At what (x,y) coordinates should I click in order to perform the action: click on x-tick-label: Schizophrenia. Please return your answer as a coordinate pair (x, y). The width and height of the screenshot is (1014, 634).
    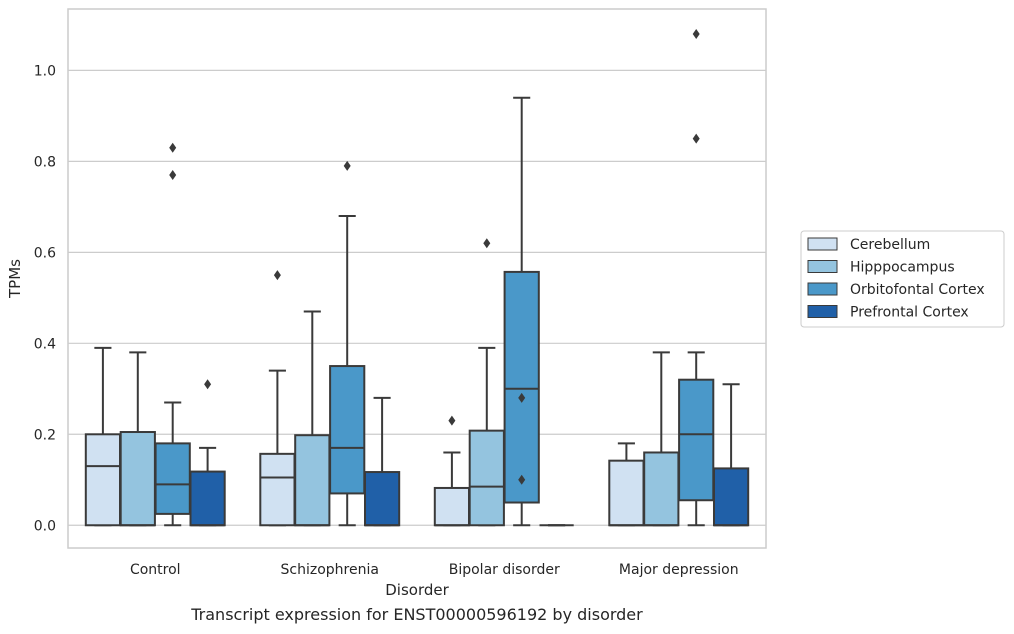
    Looking at the image, I should click on (330, 570).